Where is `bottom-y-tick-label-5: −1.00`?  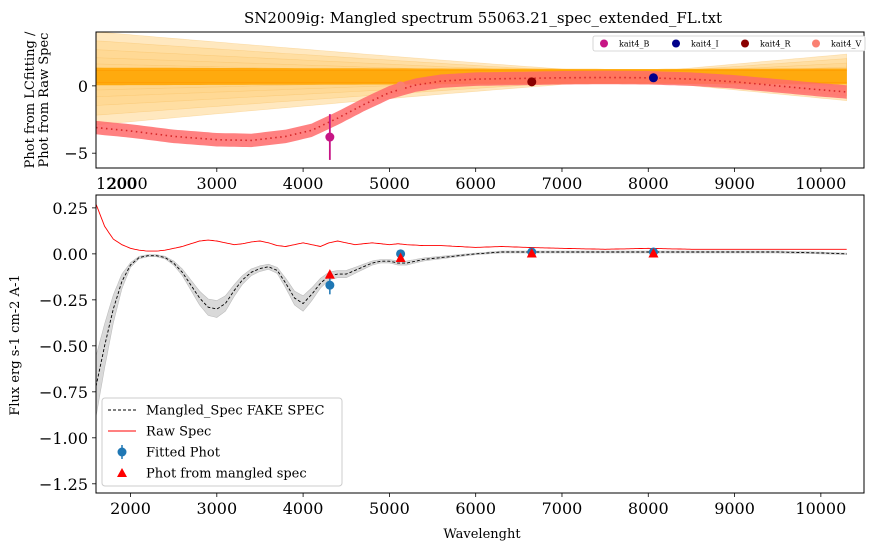
bottom-y-tick-label-5: −1.00 is located at coordinates (63, 438).